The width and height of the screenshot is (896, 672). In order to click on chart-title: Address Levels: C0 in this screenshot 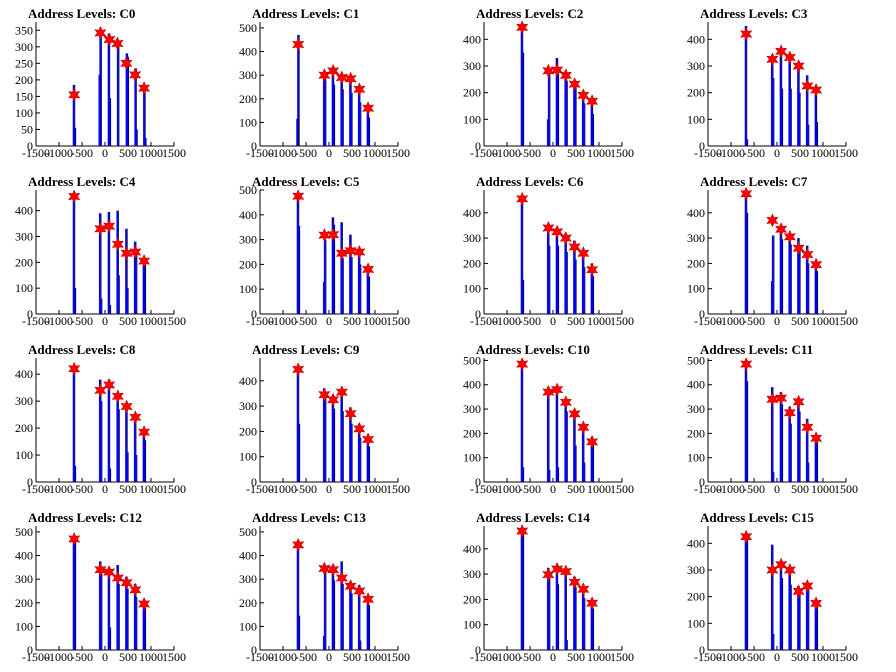, I will do `click(81, 13)`.